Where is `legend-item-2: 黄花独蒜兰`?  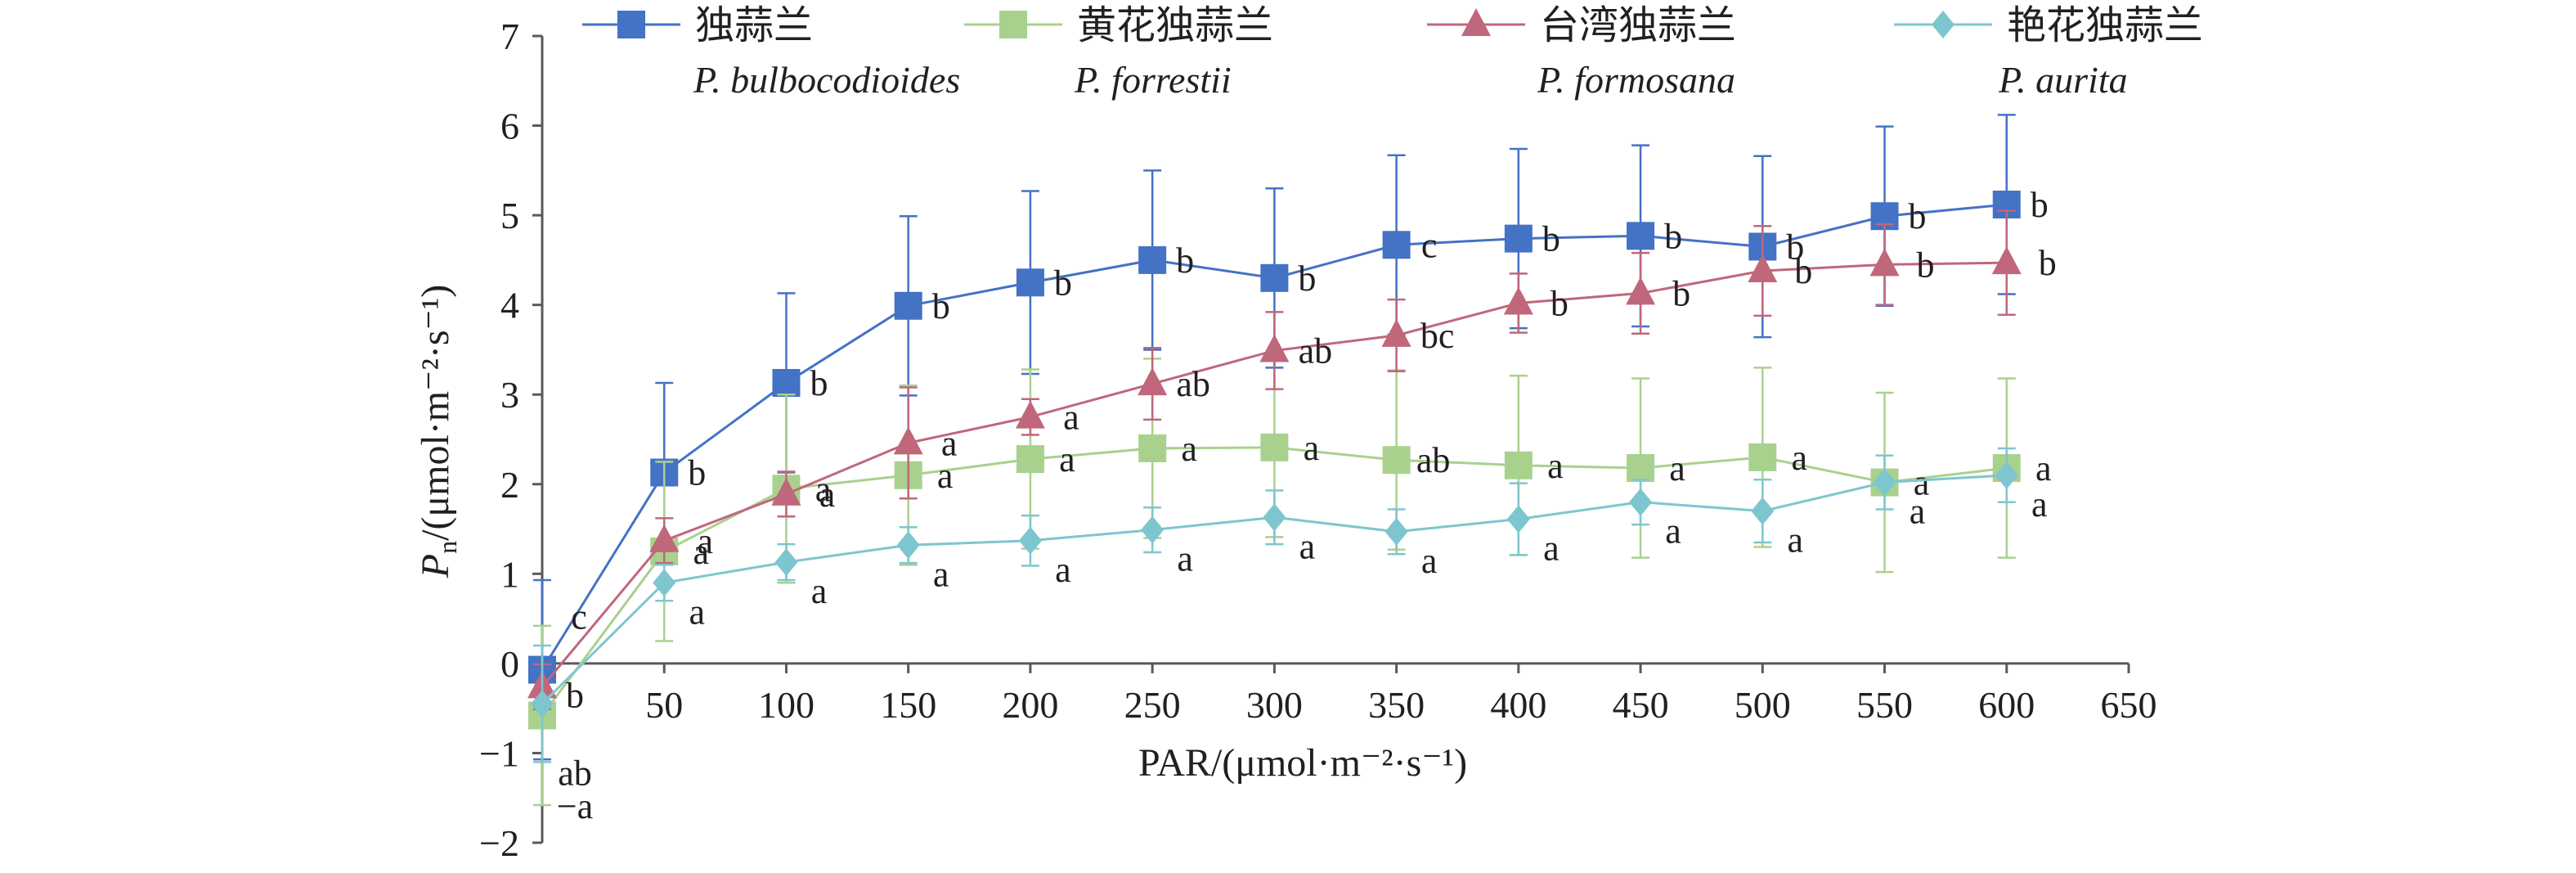
legend-item-2: 黄花独蒜兰 is located at coordinates (1118, 25).